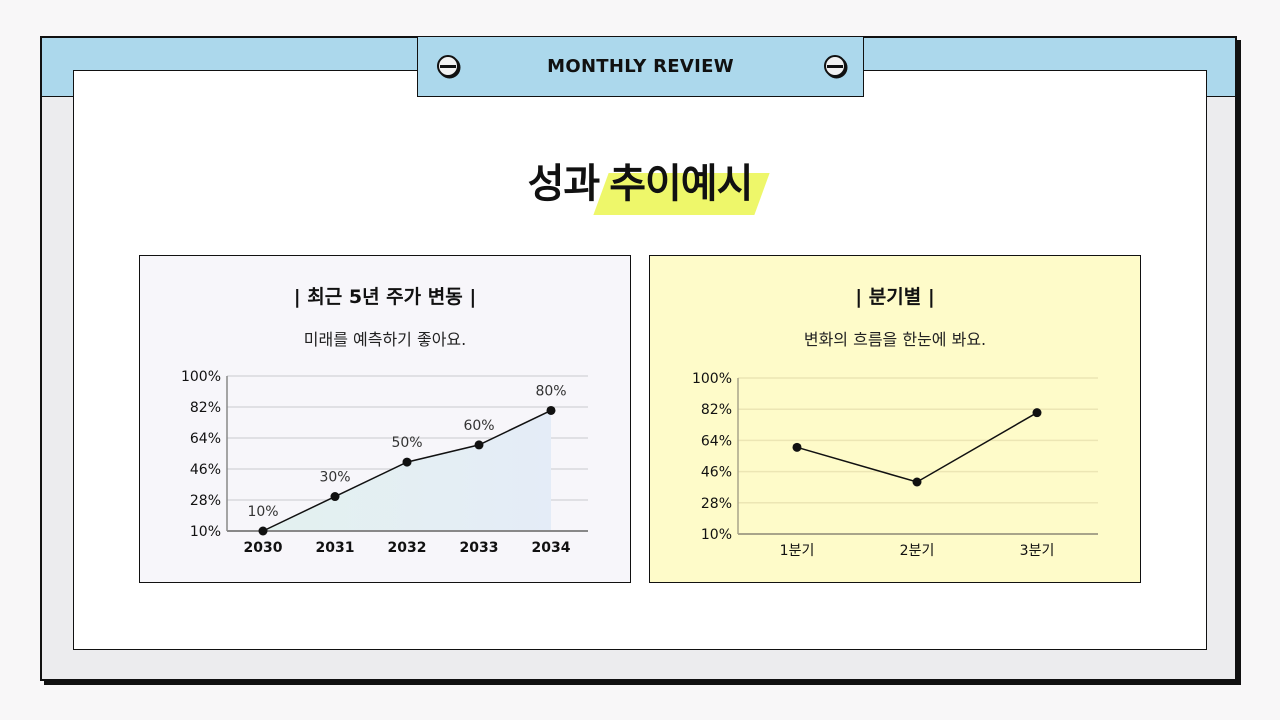  Describe the element at coordinates (1037, 551) in the screenshot. I see `x-tick-label: 3분기` at that location.